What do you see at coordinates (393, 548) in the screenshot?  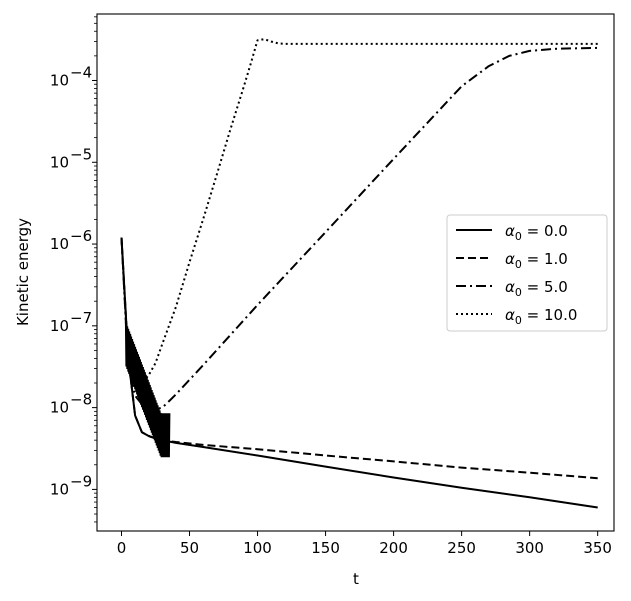 I see `x-tick-label: 200` at bounding box center [393, 548].